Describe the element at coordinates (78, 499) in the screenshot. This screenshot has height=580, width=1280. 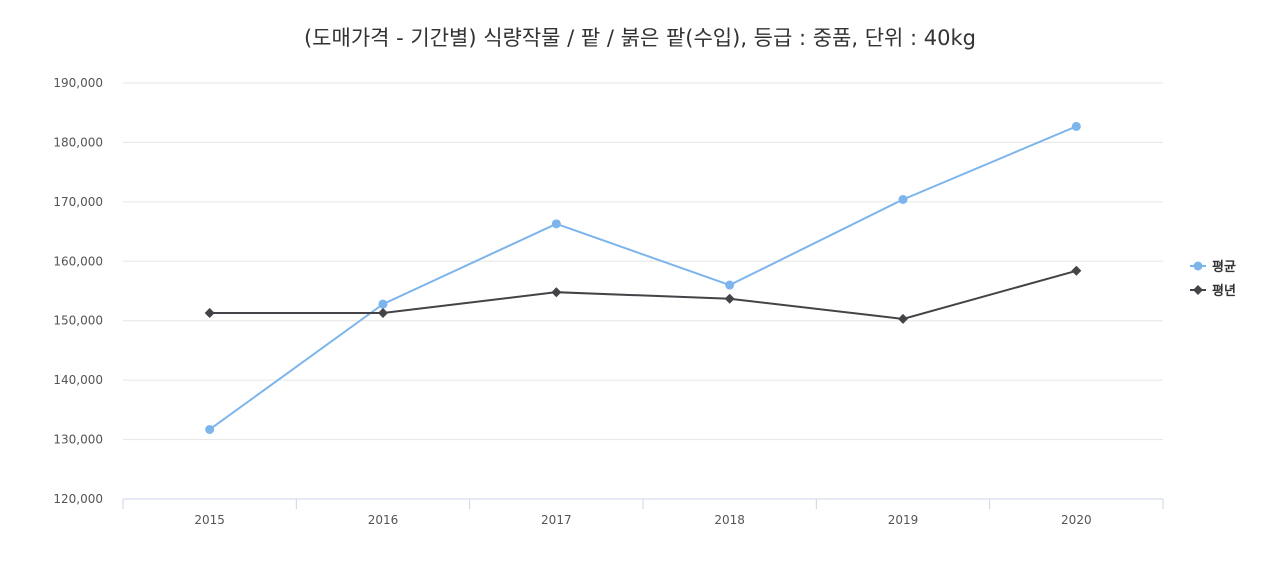
I see `y-tick-label: 120,000` at that location.